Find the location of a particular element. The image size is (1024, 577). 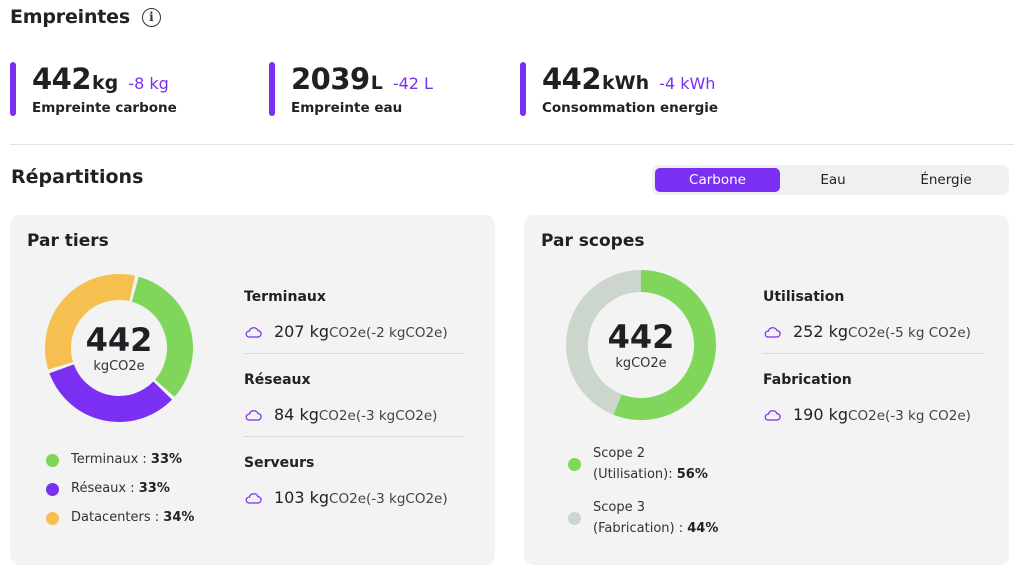

kpi-unit: kg is located at coordinates (105, 83).